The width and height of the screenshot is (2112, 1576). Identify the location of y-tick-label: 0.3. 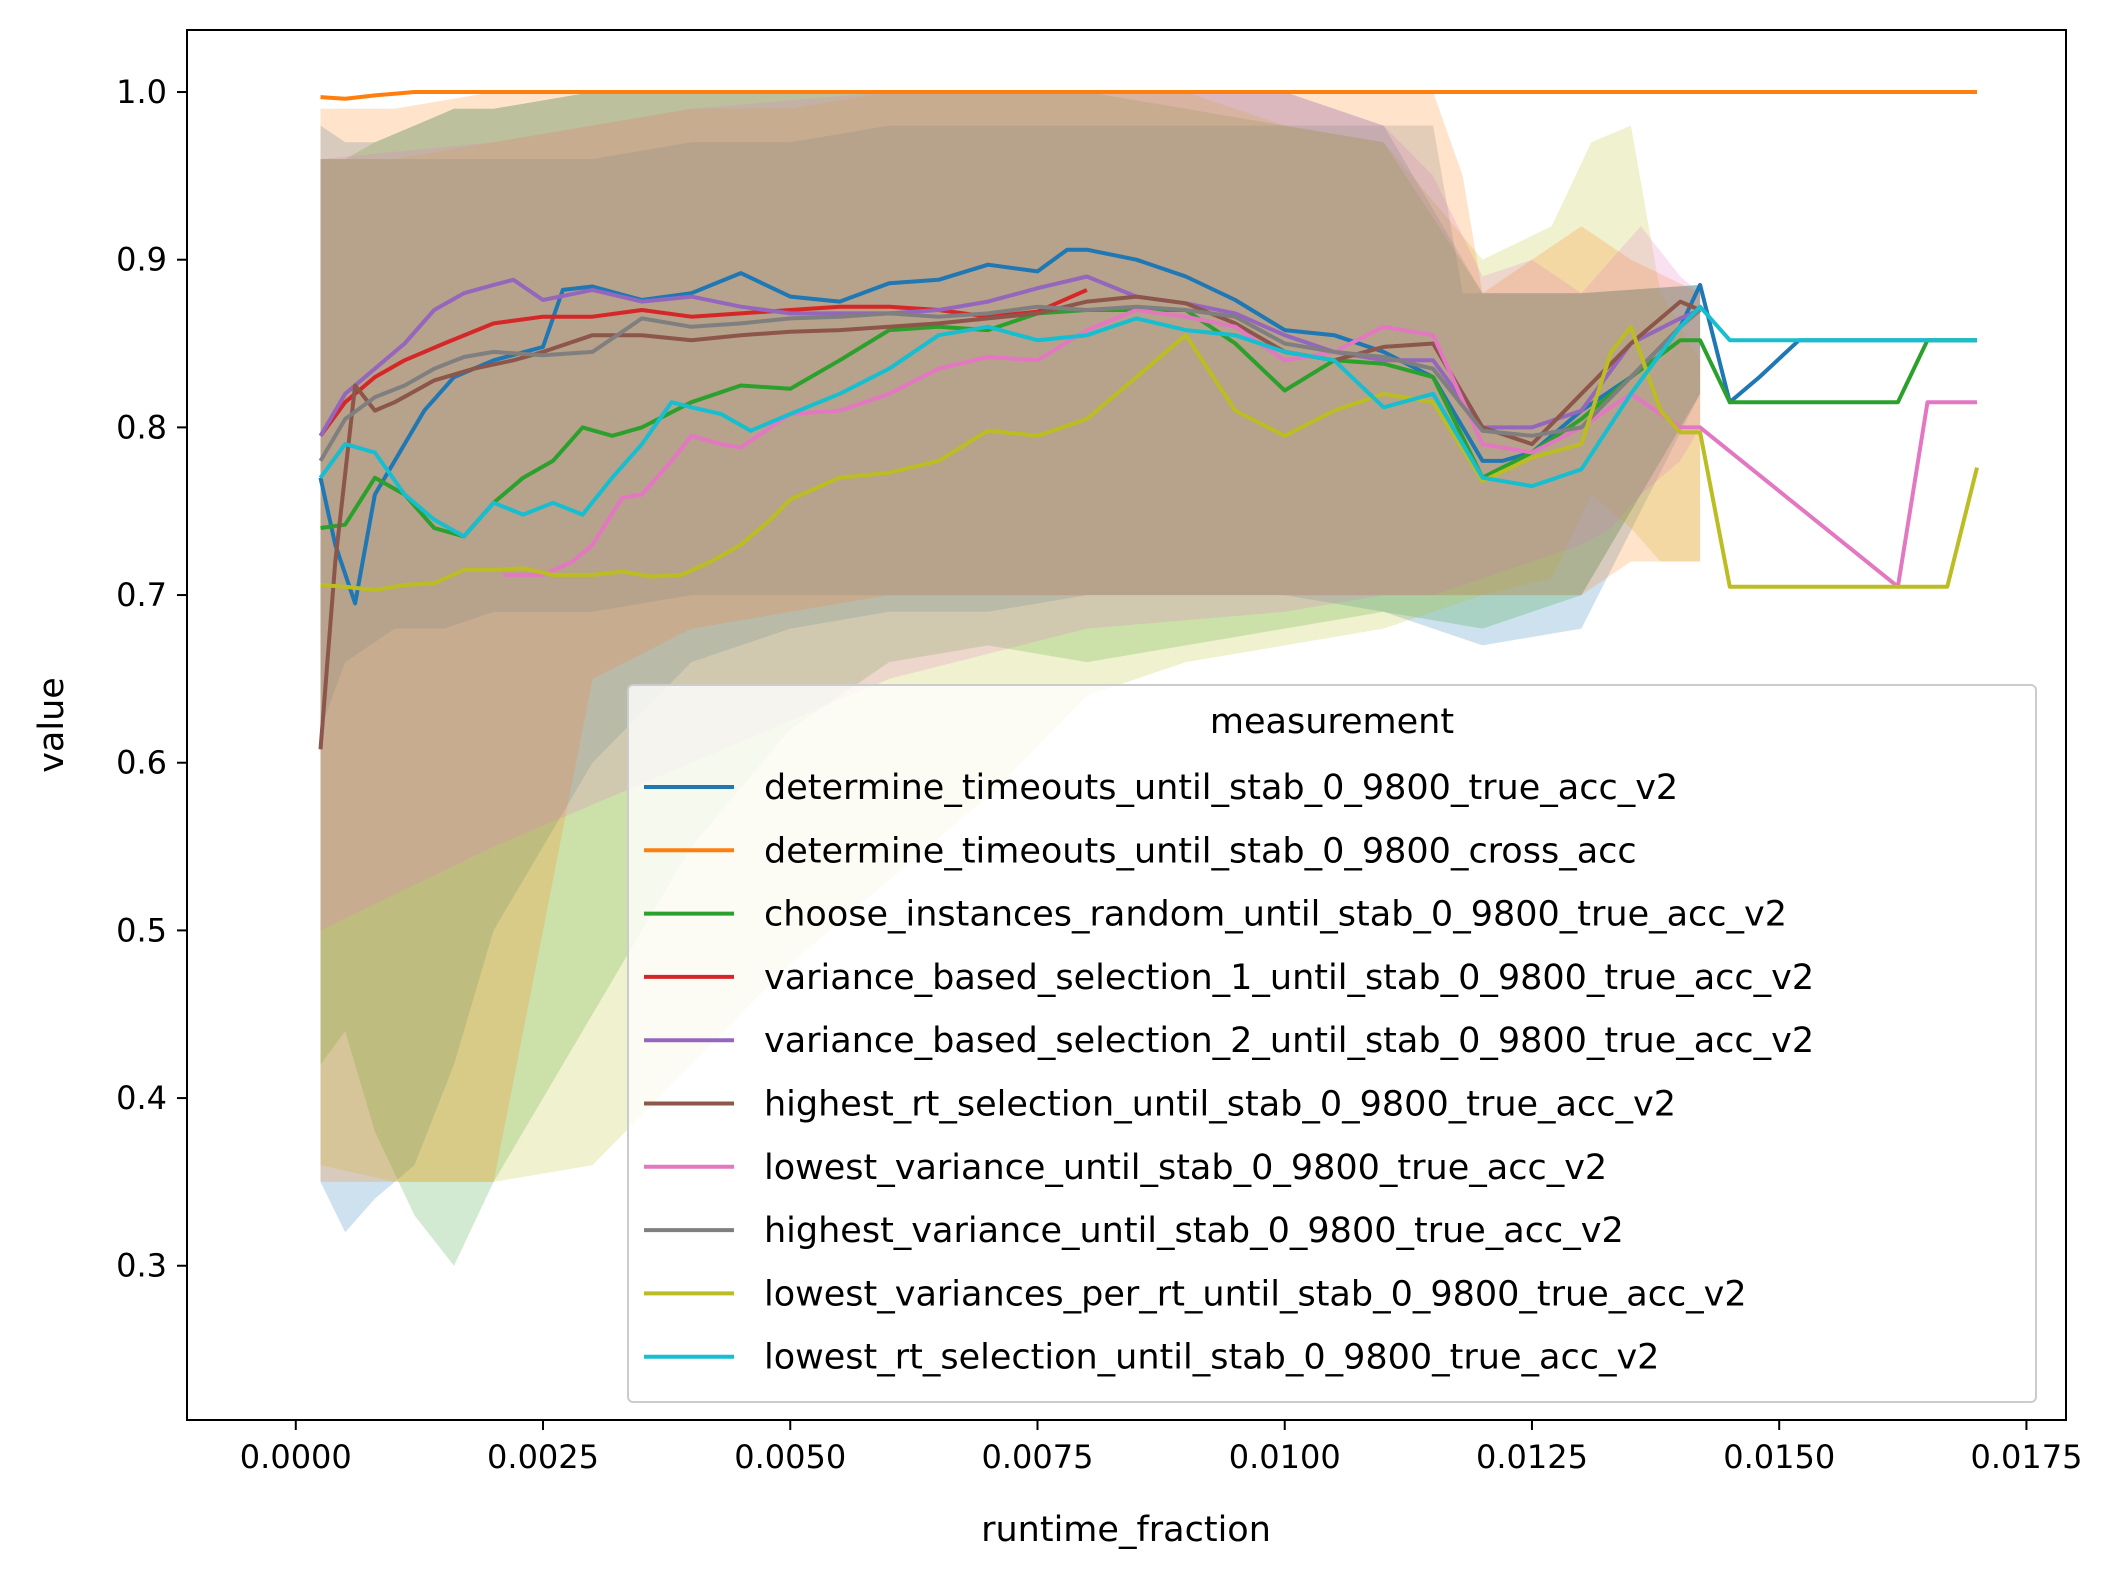
(141, 1266).